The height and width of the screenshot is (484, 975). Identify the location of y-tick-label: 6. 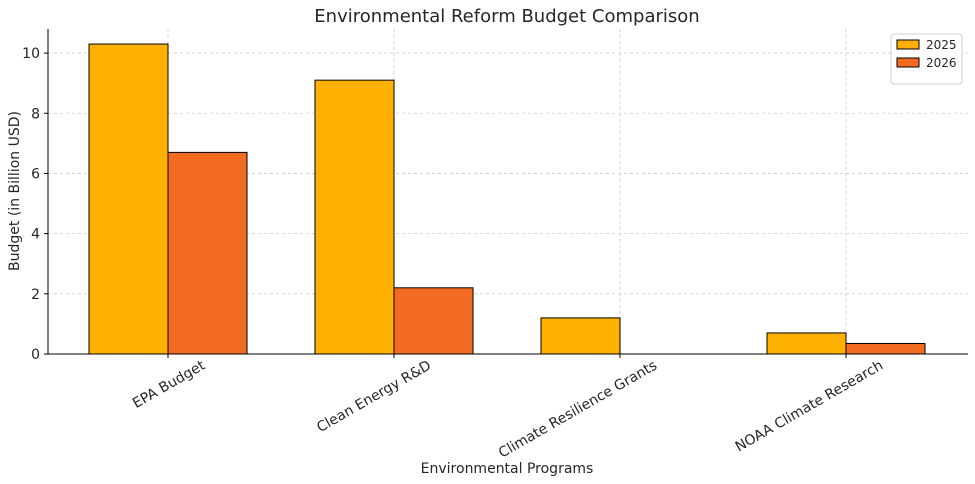
(35, 174).